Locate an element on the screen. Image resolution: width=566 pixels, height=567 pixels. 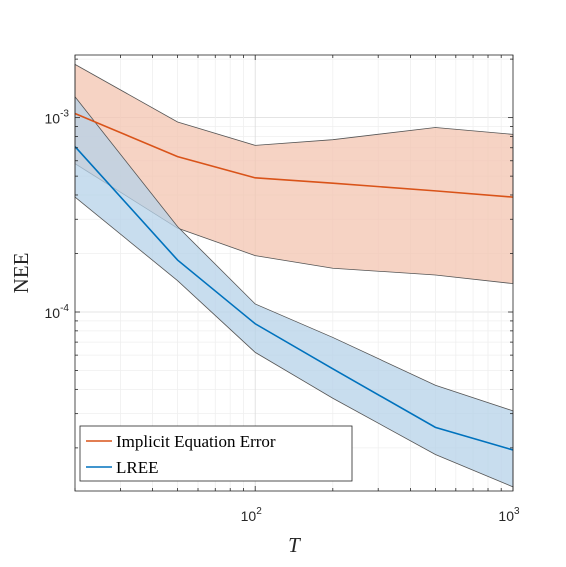
legend-label-lree: LREE is located at coordinates (137, 467).